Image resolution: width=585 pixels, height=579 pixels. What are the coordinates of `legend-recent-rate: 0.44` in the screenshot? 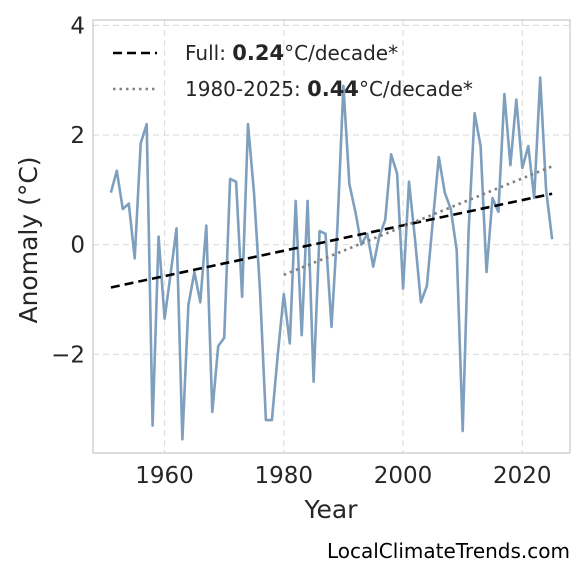 It's located at (333, 89).